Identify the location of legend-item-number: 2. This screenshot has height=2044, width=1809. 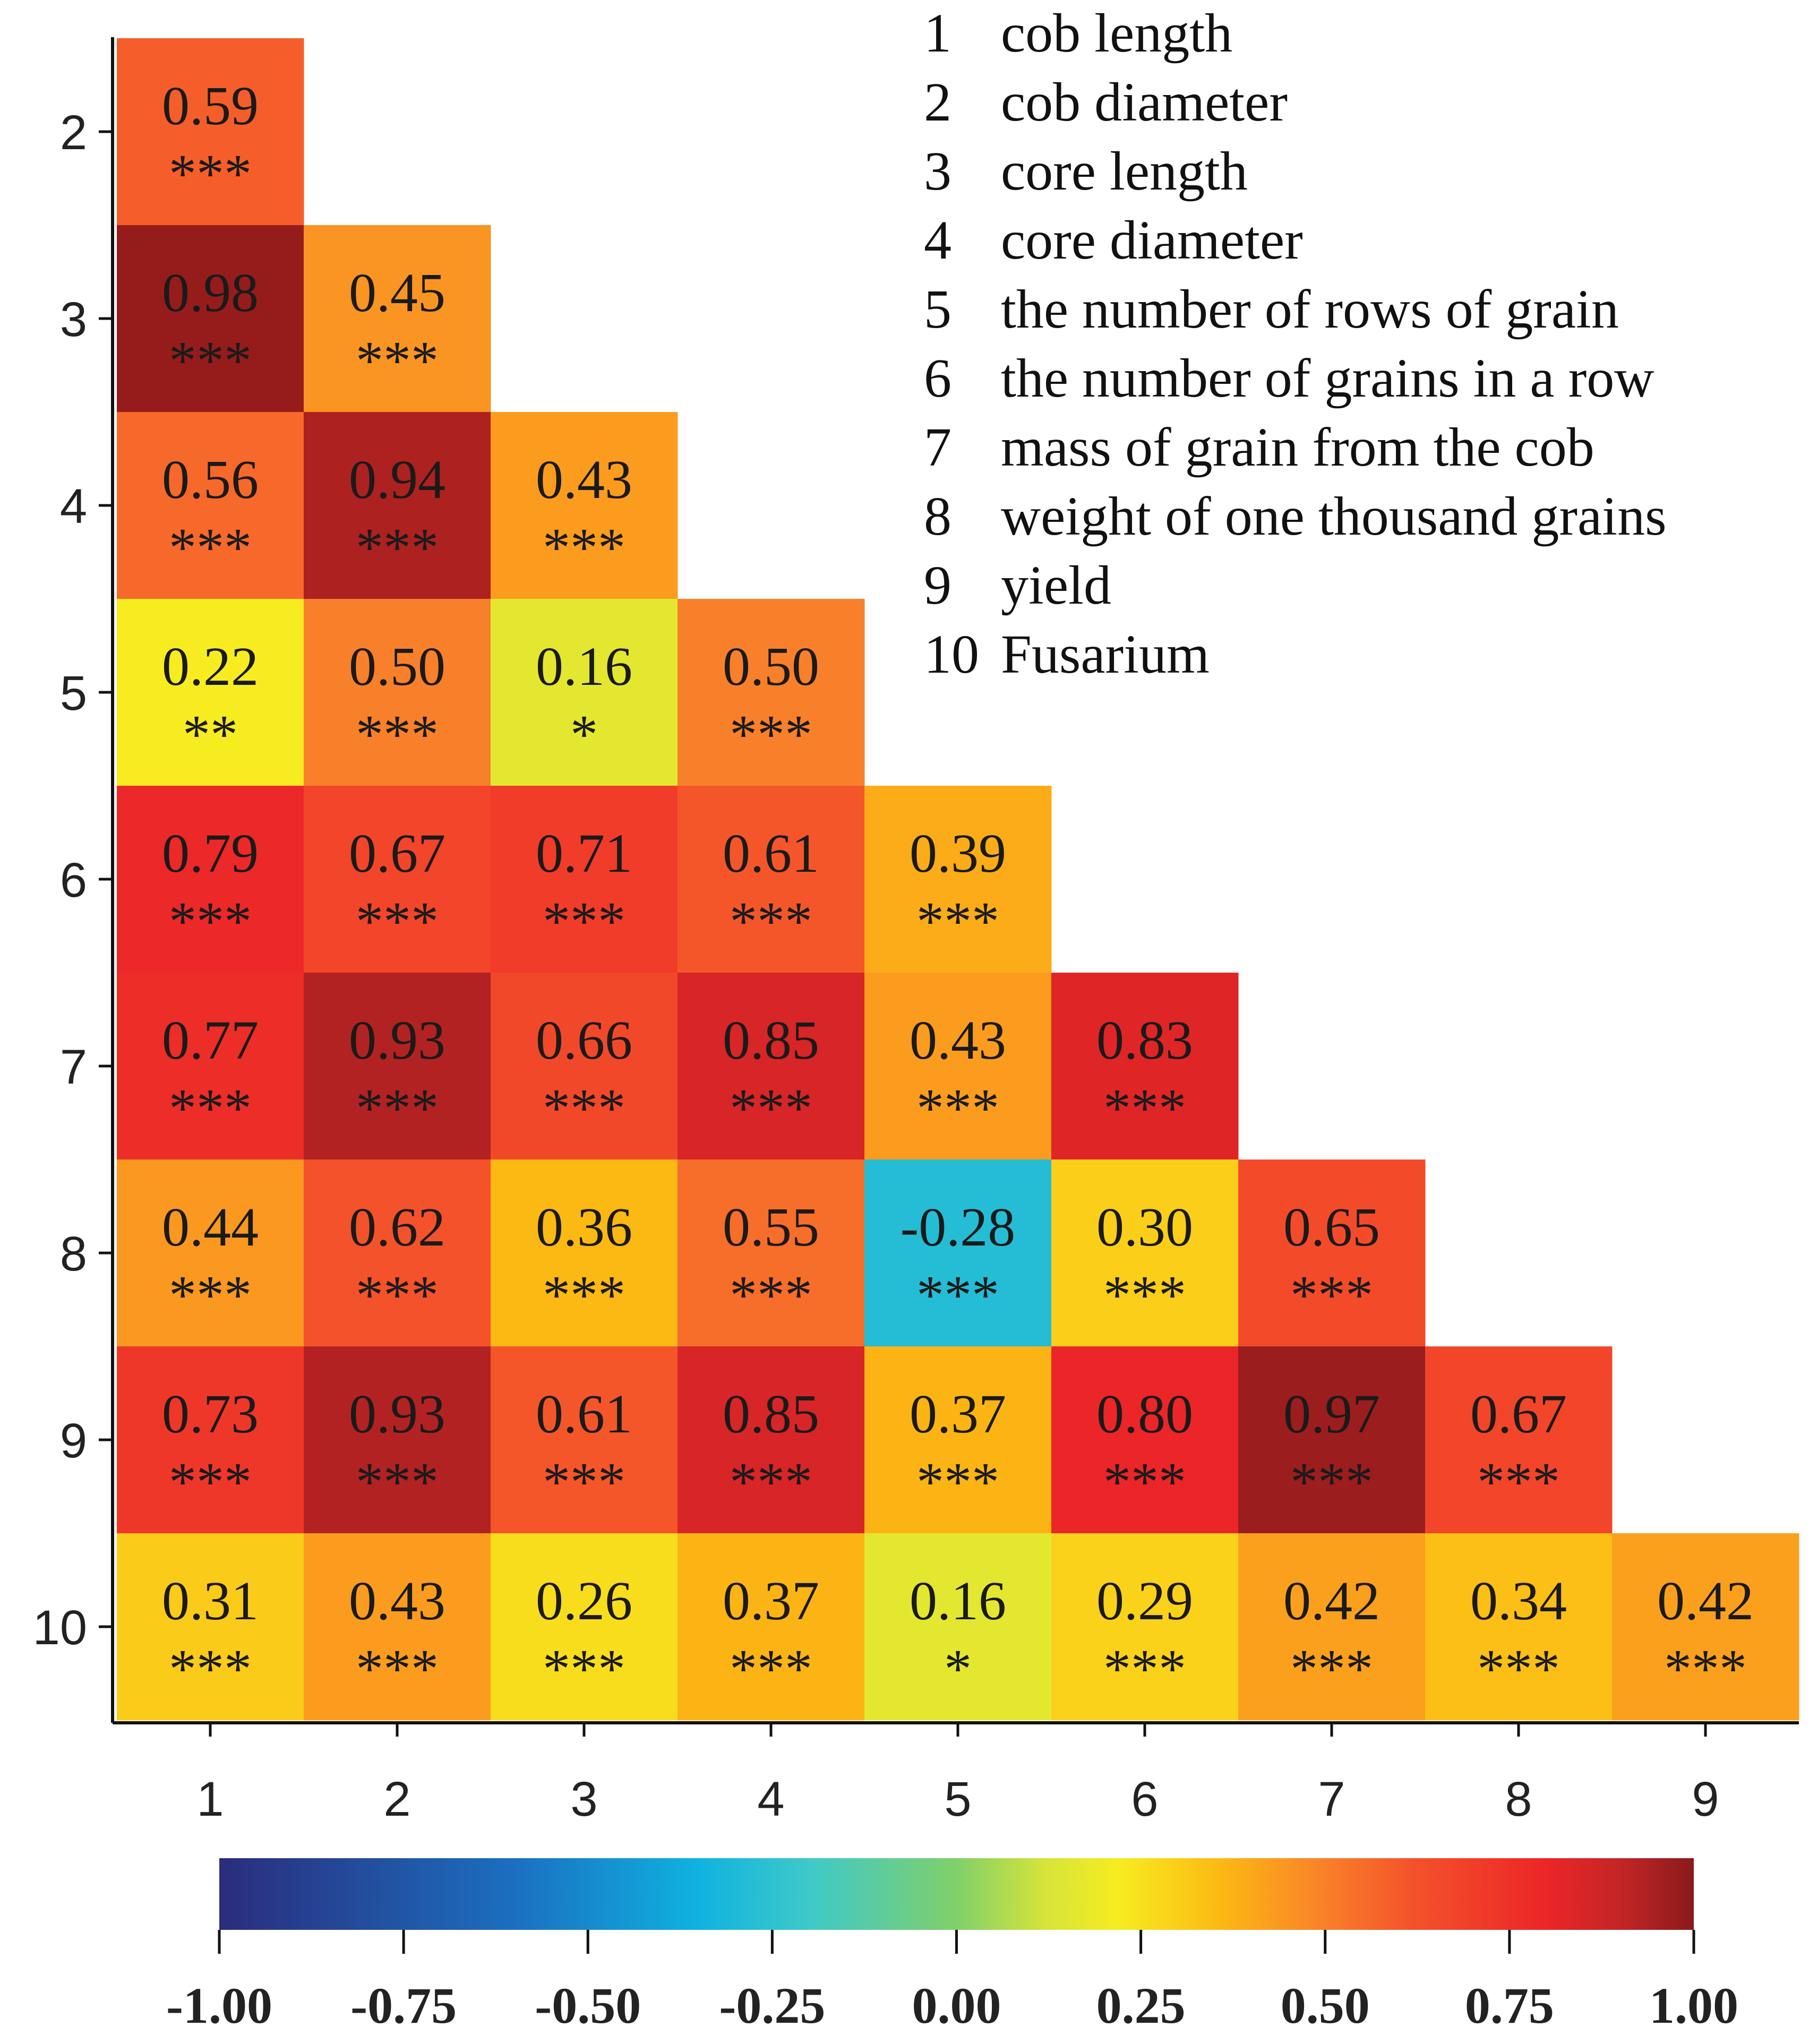
(938, 102).